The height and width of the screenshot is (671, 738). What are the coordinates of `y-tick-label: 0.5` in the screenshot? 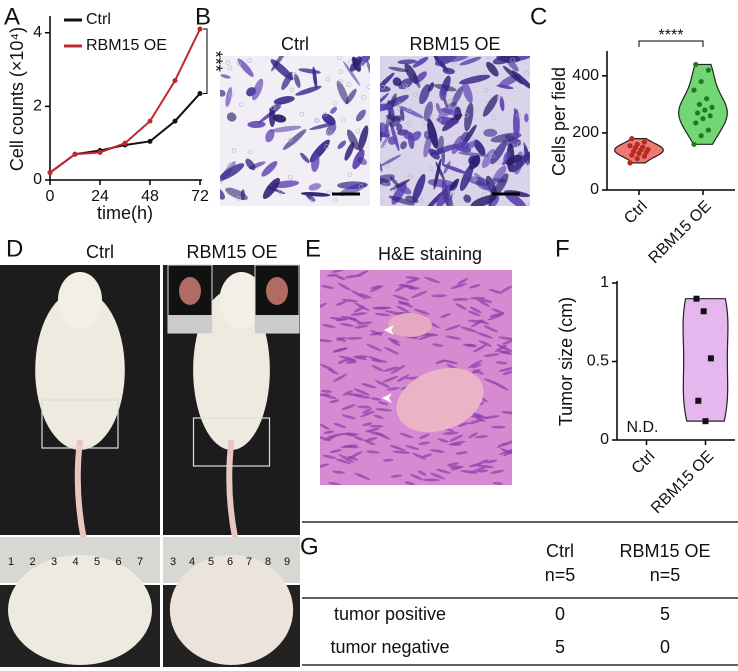 It's located at (598, 361).